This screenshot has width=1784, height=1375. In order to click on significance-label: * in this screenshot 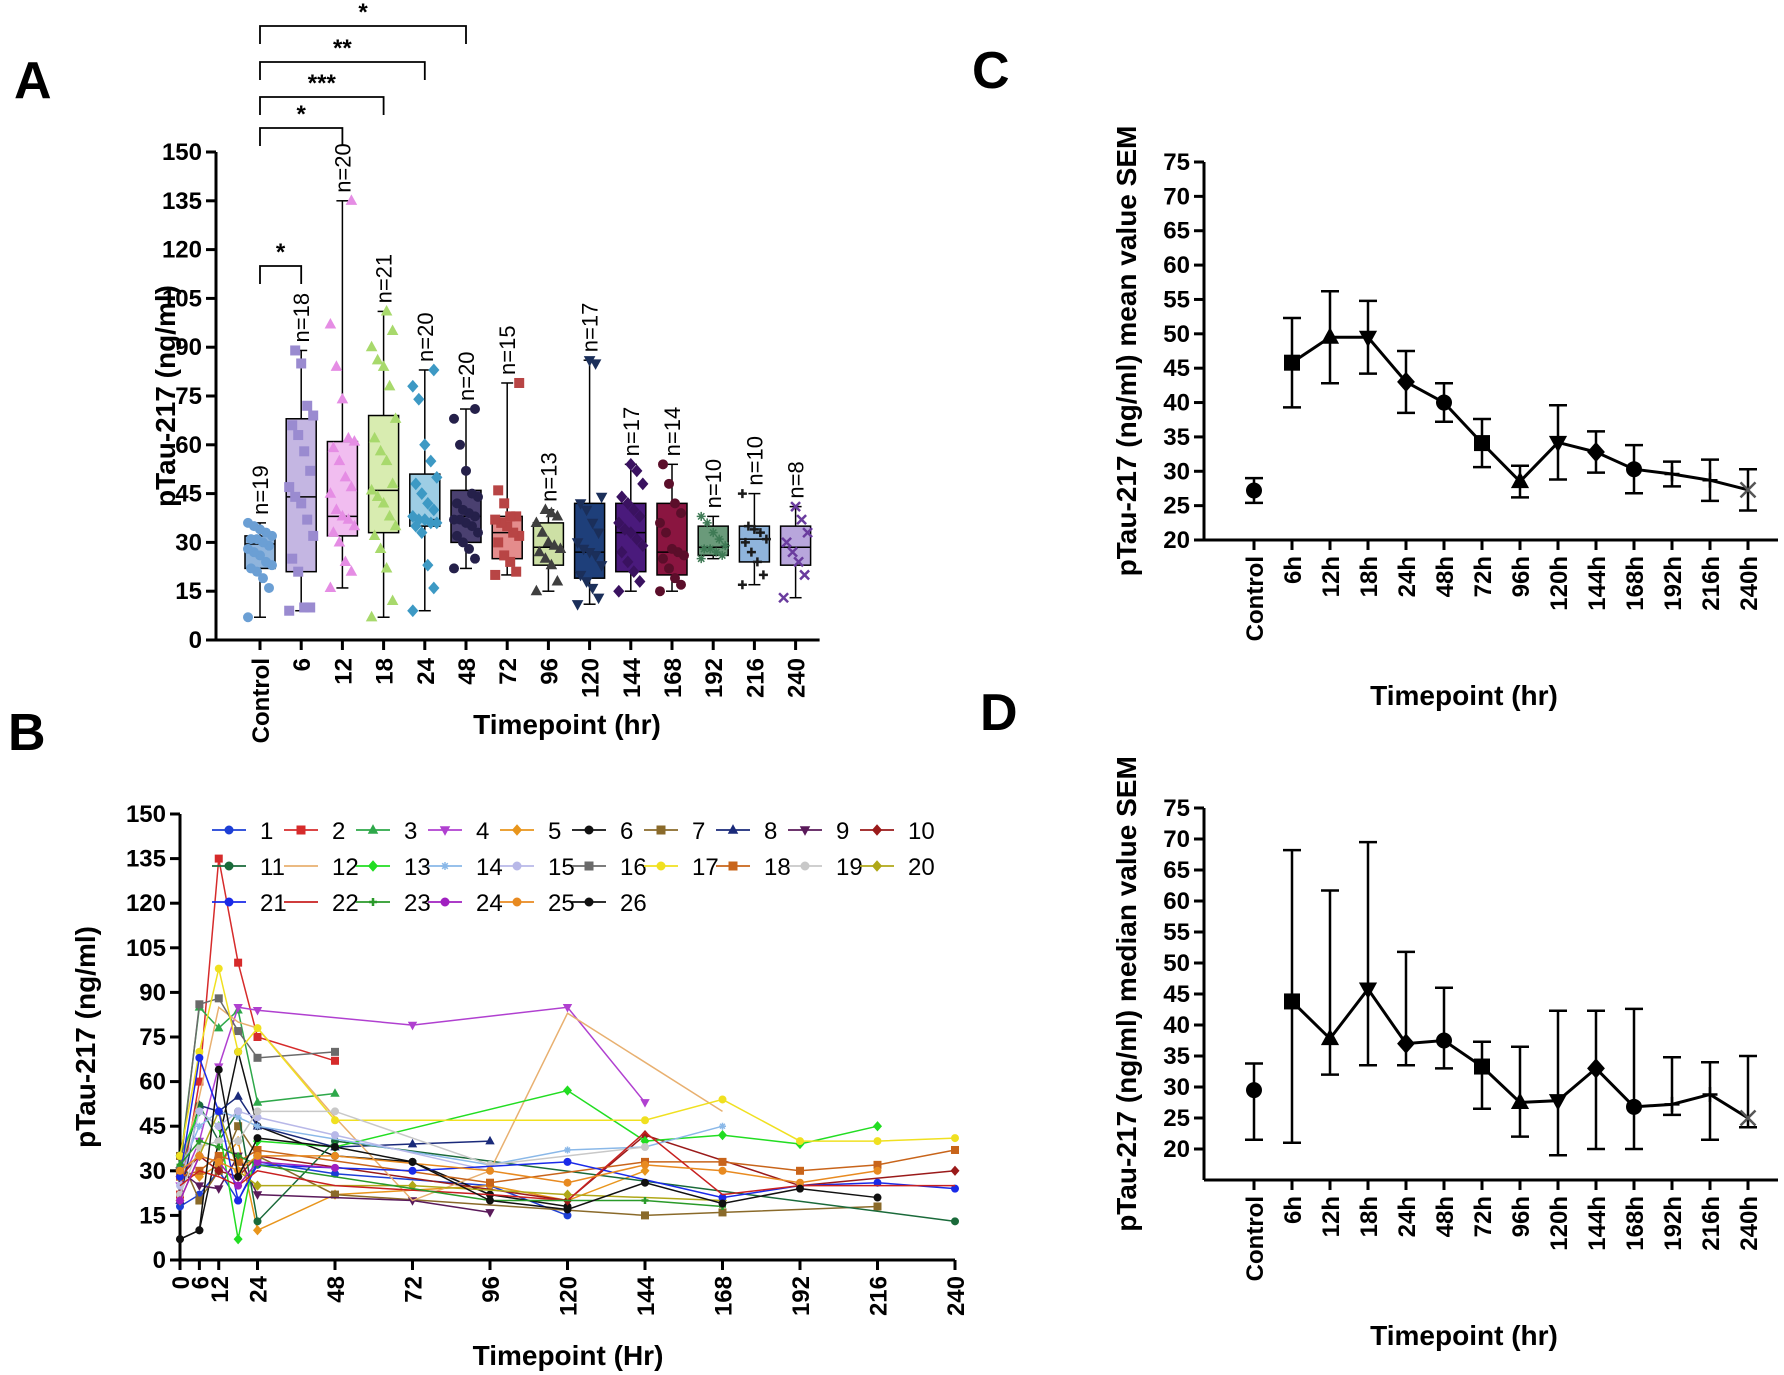, I will do `click(281, 252)`.